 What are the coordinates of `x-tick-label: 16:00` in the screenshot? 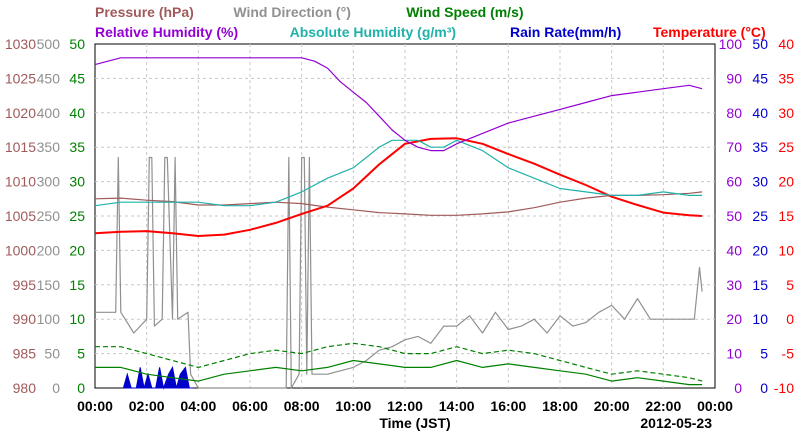 It's located at (508, 406).